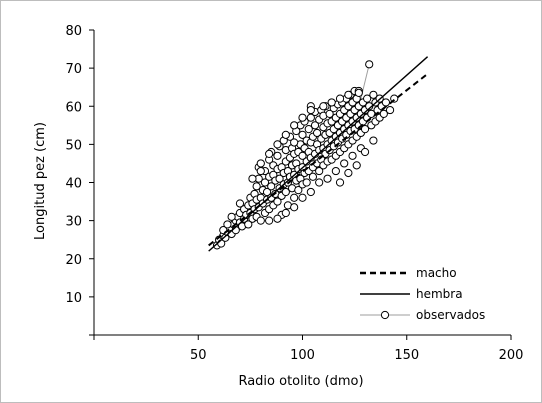 This screenshot has width=542, height=403. Describe the element at coordinates (73, 184) in the screenshot. I see `y-tick-label: 40` at that location.